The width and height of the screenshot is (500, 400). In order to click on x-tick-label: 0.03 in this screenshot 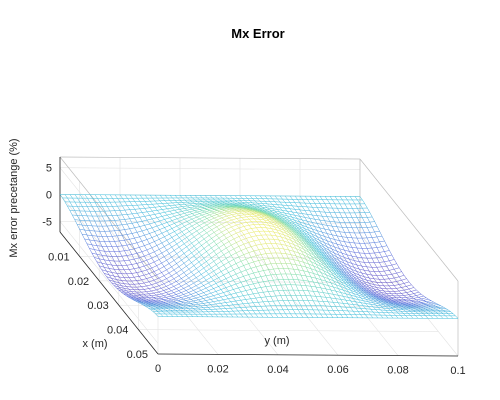, I will do `click(97, 306)`.